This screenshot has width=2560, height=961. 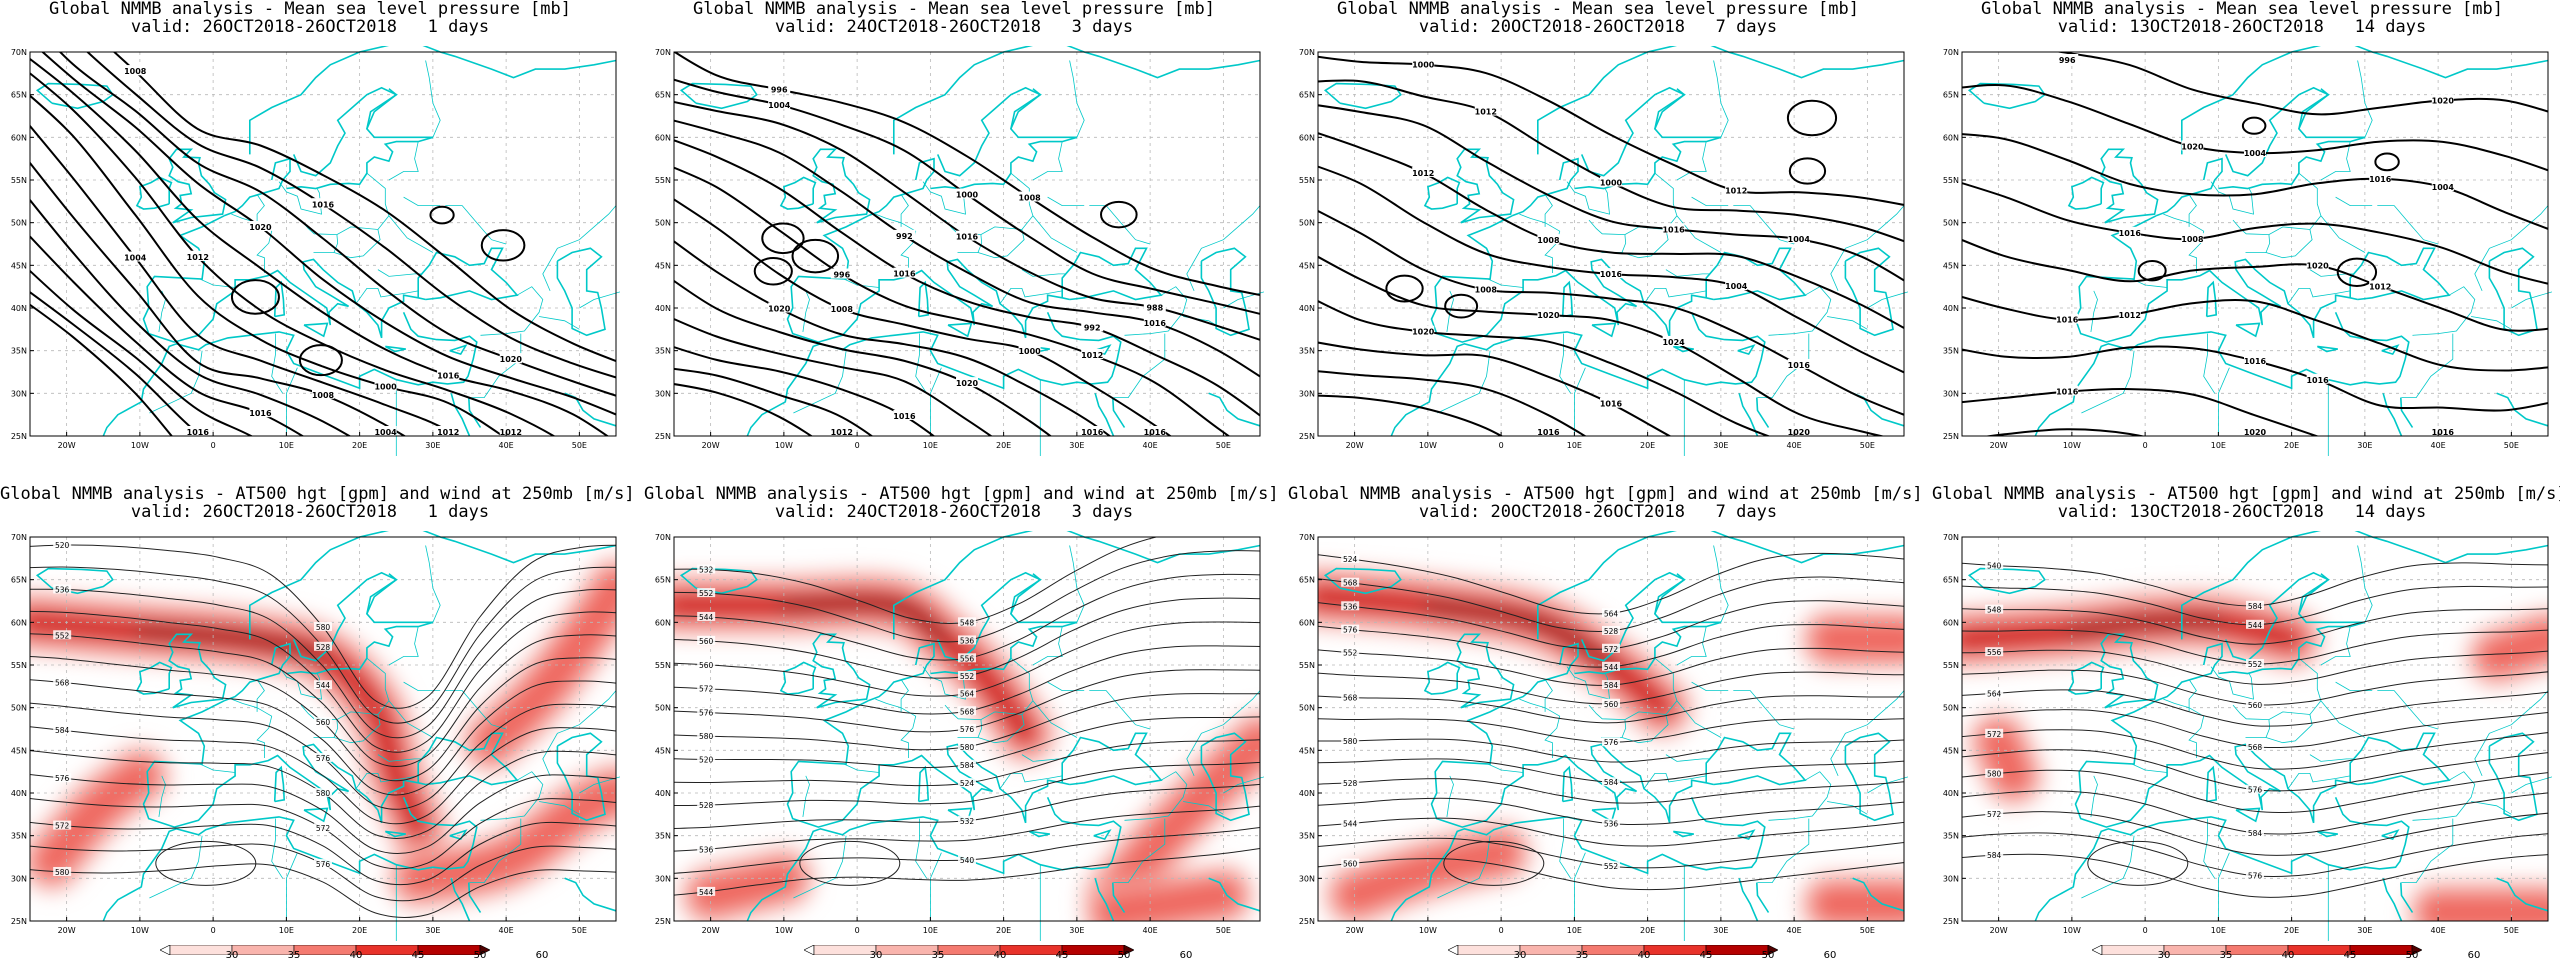 I want to click on colorbar-left-scale, so click(x=325, y=950).